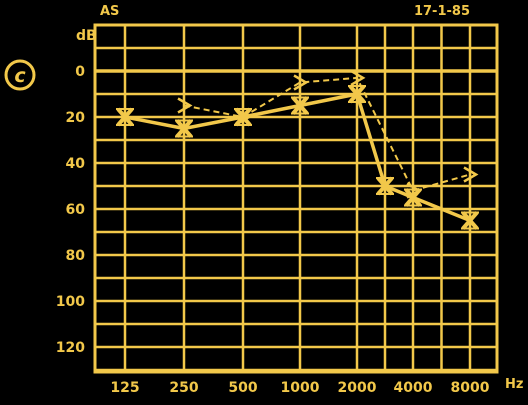 The height and width of the screenshot is (405, 528). Describe the element at coordinates (80, 72) in the screenshot. I see `y-tick-label: 0` at that location.